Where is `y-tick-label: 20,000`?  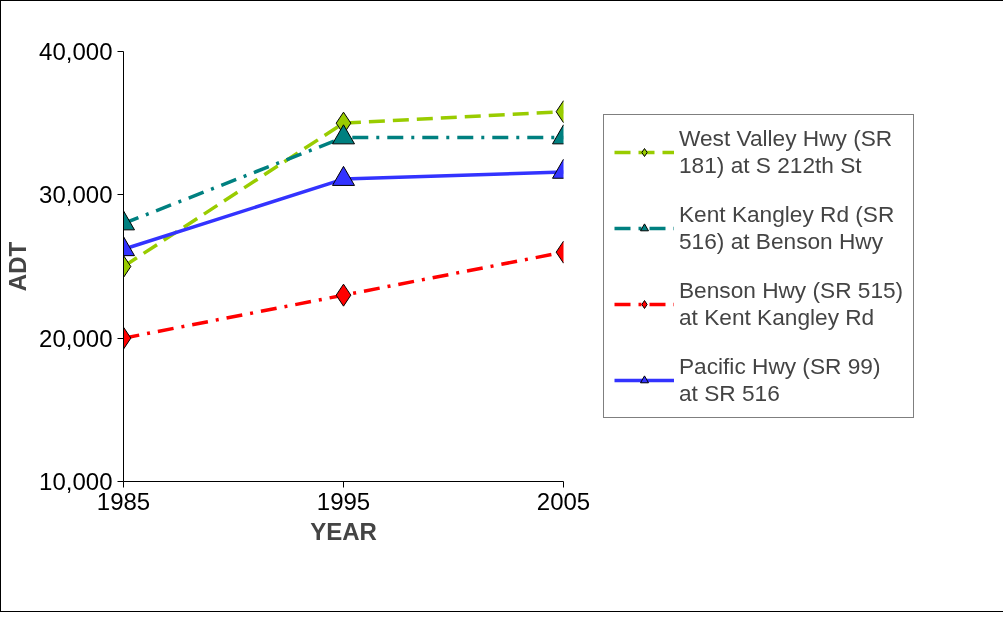
y-tick-label: 20,000 is located at coordinates (76, 338).